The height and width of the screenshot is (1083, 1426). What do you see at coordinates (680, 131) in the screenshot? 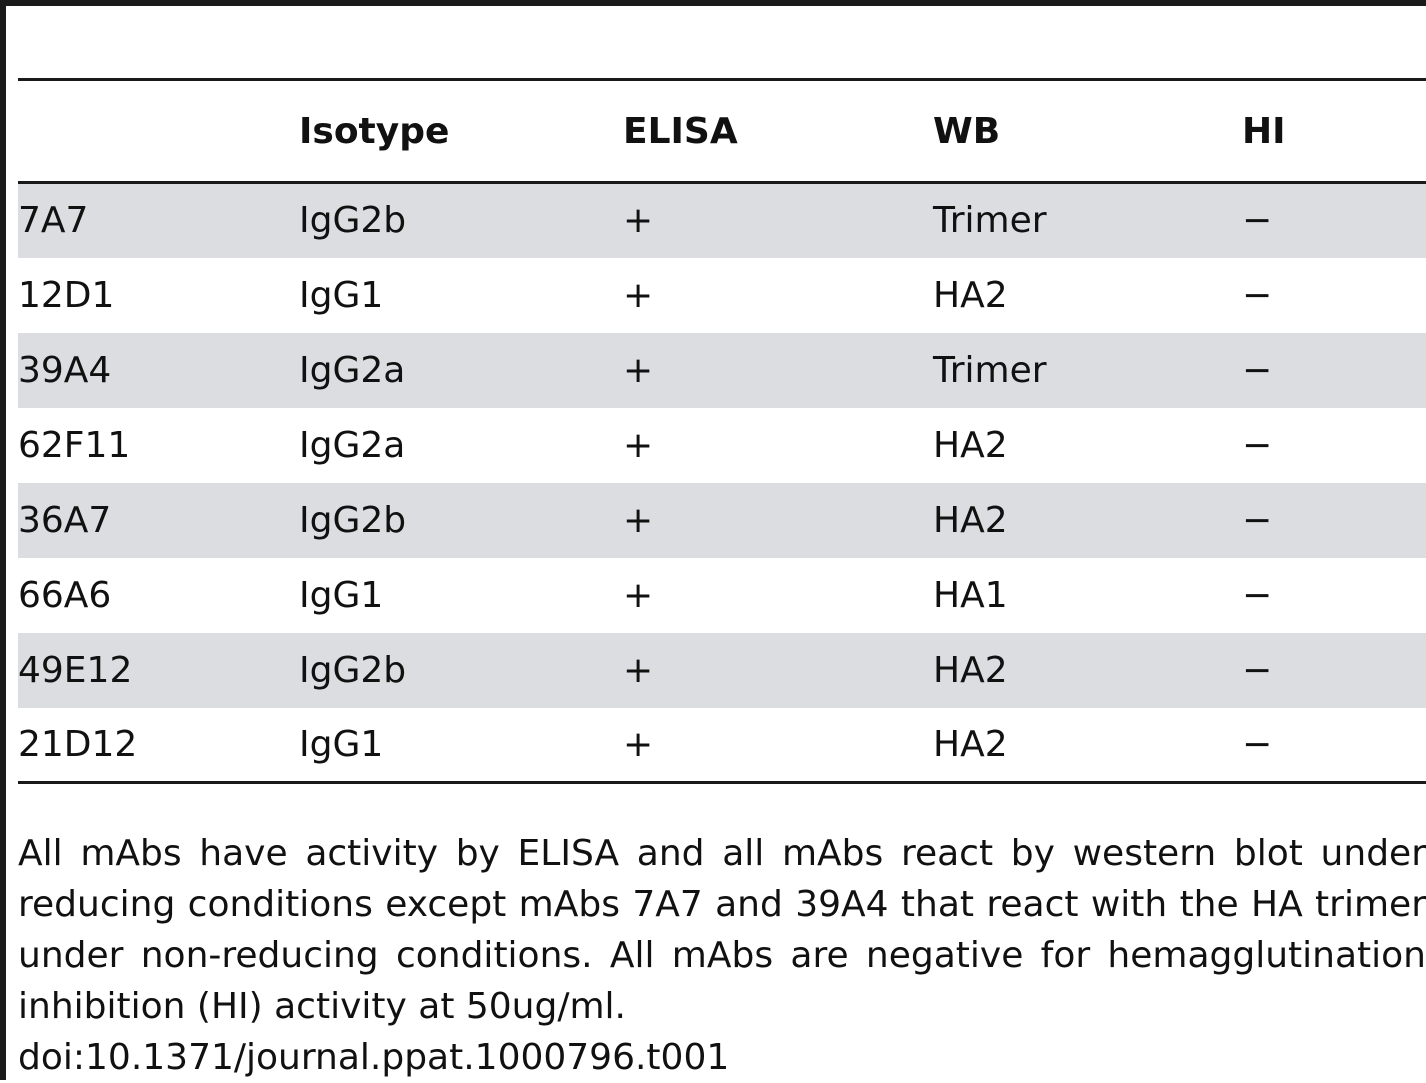
I see `header-cell-elisa: ELISA` at bounding box center [680, 131].